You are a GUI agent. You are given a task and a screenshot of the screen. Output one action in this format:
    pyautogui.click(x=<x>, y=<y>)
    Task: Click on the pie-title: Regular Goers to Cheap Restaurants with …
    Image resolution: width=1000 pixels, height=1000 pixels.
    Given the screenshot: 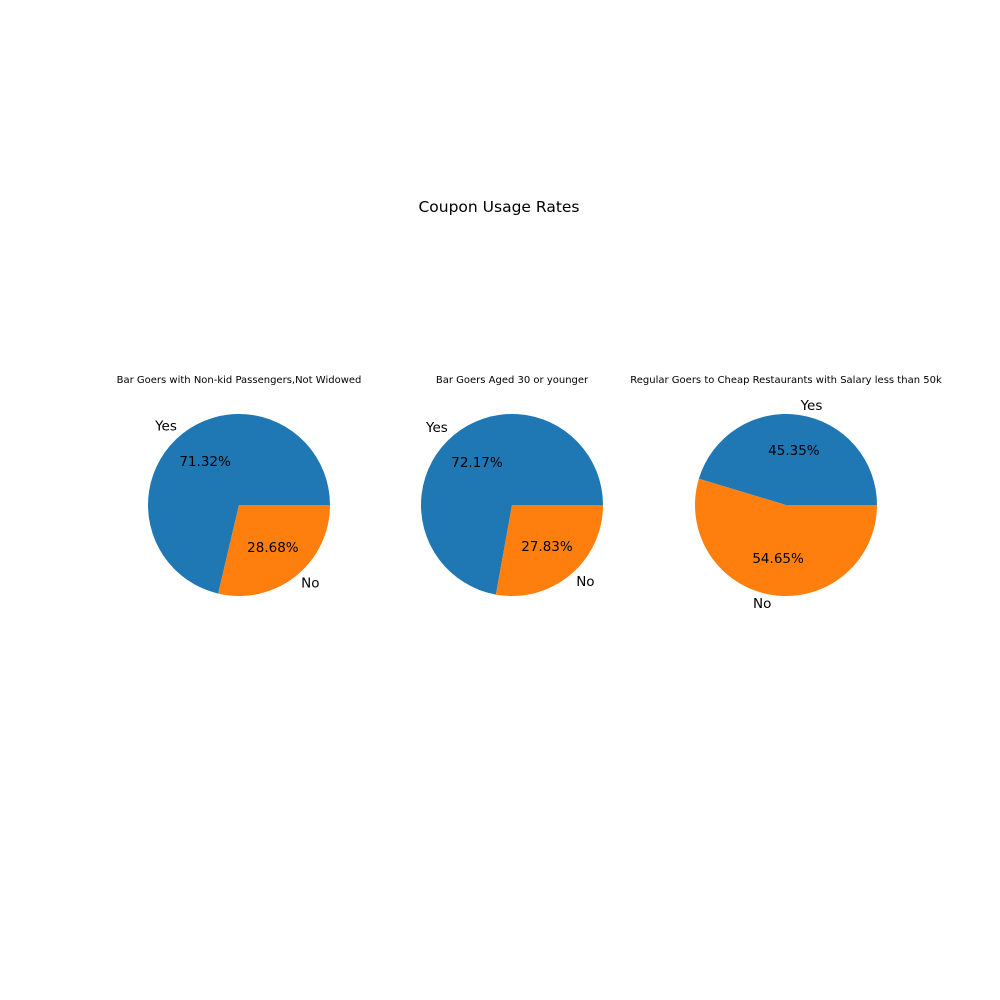 What is the action you would take?
    pyautogui.click(x=786, y=380)
    